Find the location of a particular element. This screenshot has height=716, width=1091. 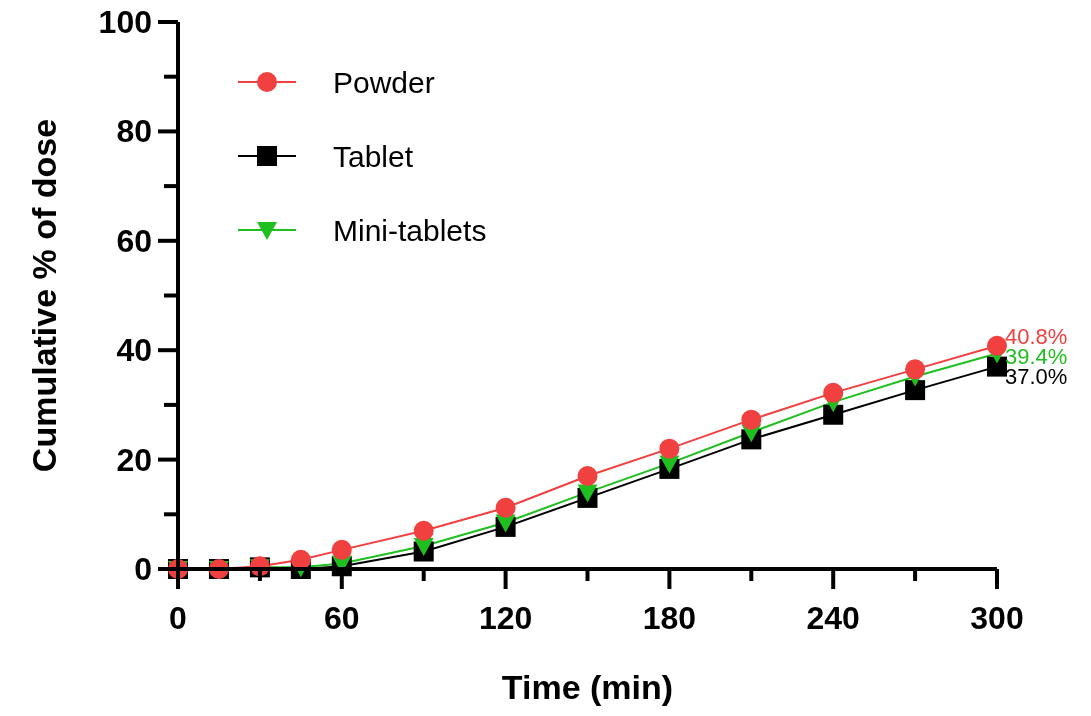

legend-label: Mini-tablets is located at coordinates (410, 230).